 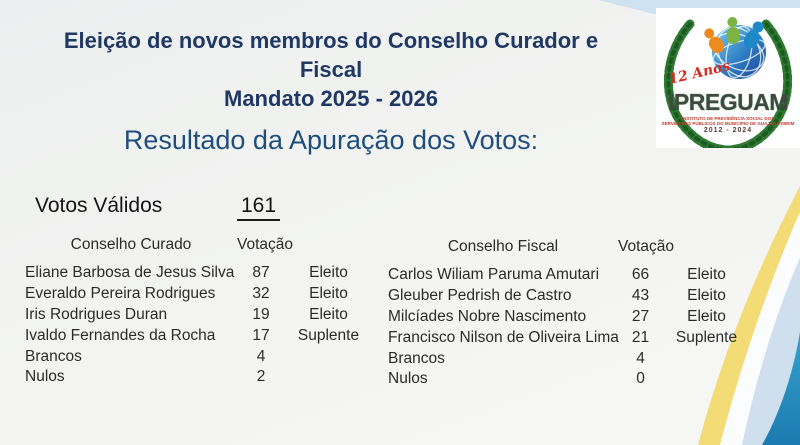 What do you see at coordinates (569, 247) in the screenshot?
I see `table-header: Conselho Fiscal Votação` at bounding box center [569, 247].